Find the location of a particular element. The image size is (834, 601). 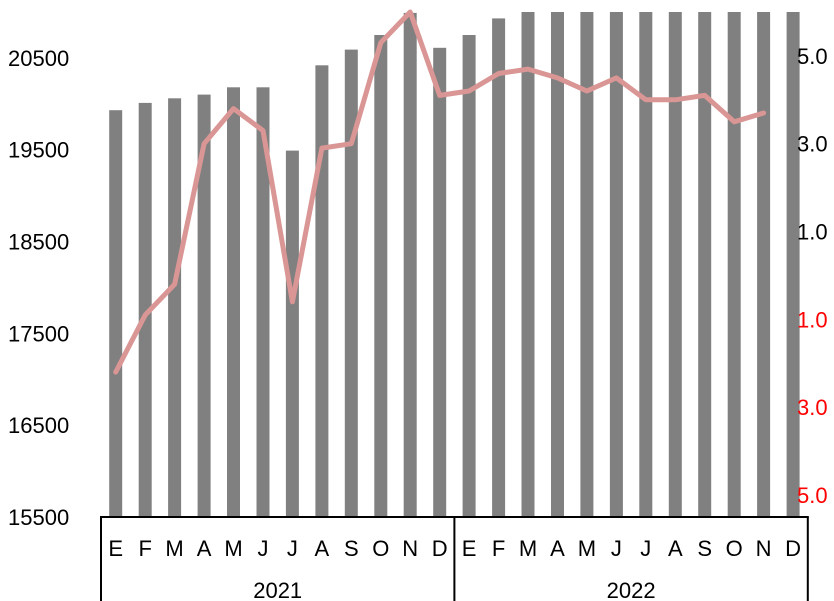

left-tick-label: 20500 is located at coordinates (38, 58).